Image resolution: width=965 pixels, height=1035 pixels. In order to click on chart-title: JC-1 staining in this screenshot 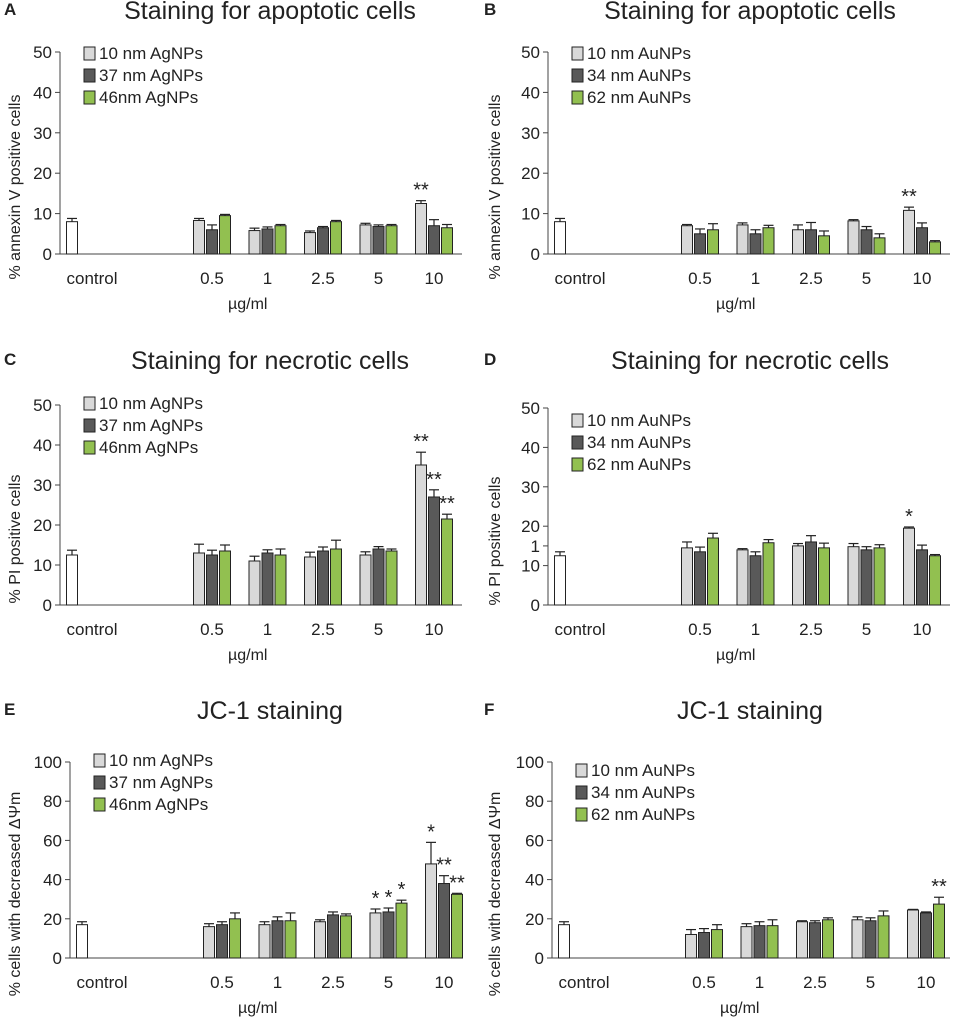, I will do `click(270, 711)`.